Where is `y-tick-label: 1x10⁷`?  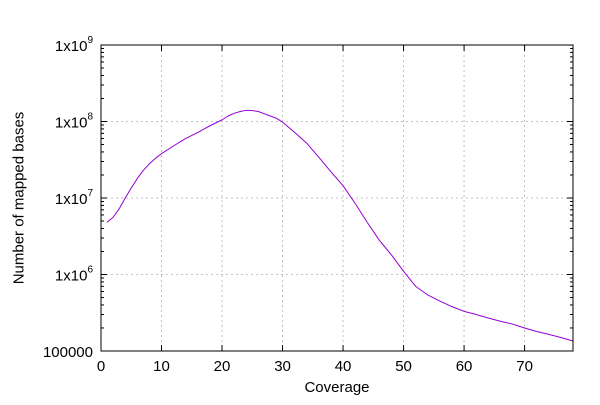 y-tick-label: 1x10⁷ is located at coordinates (74, 198).